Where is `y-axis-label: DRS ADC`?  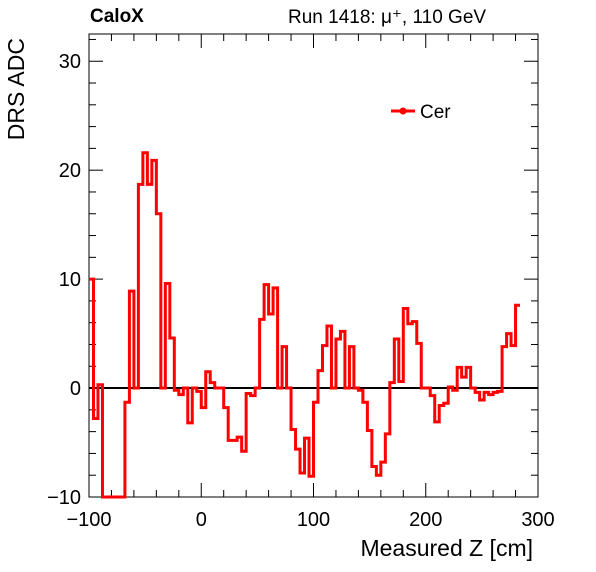
y-axis-label: DRS ADC is located at coordinates (16, 89).